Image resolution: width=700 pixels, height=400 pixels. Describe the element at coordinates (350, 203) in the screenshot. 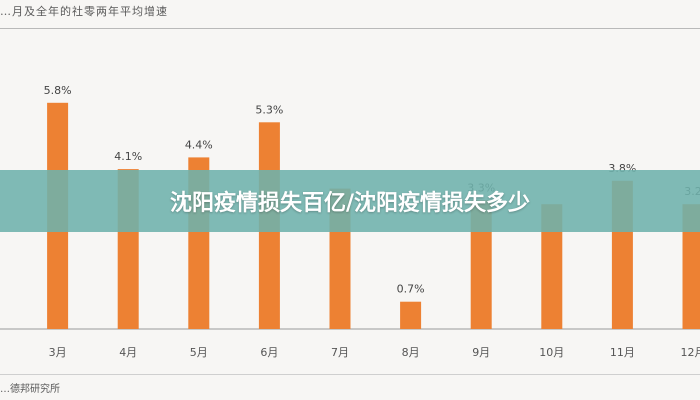

I see `banner-text: 沈阳疫情损失百亿/沈阳疫情损失多少` at that location.